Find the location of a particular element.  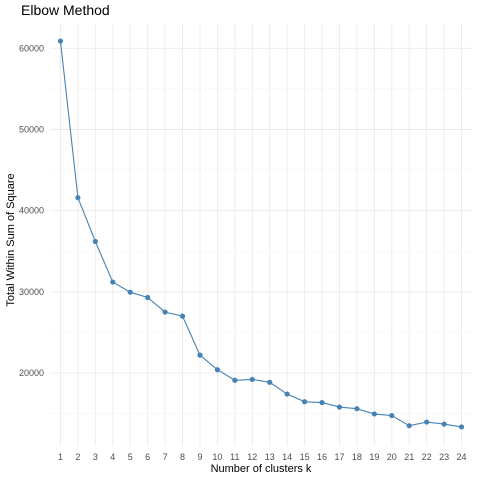

x-tick-label: 1 is located at coordinates (60, 457).